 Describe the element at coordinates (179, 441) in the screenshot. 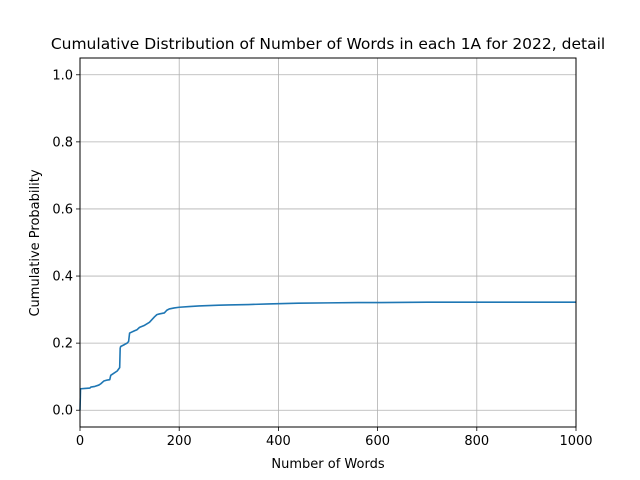

I see `x-tick-label: 200` at that location.